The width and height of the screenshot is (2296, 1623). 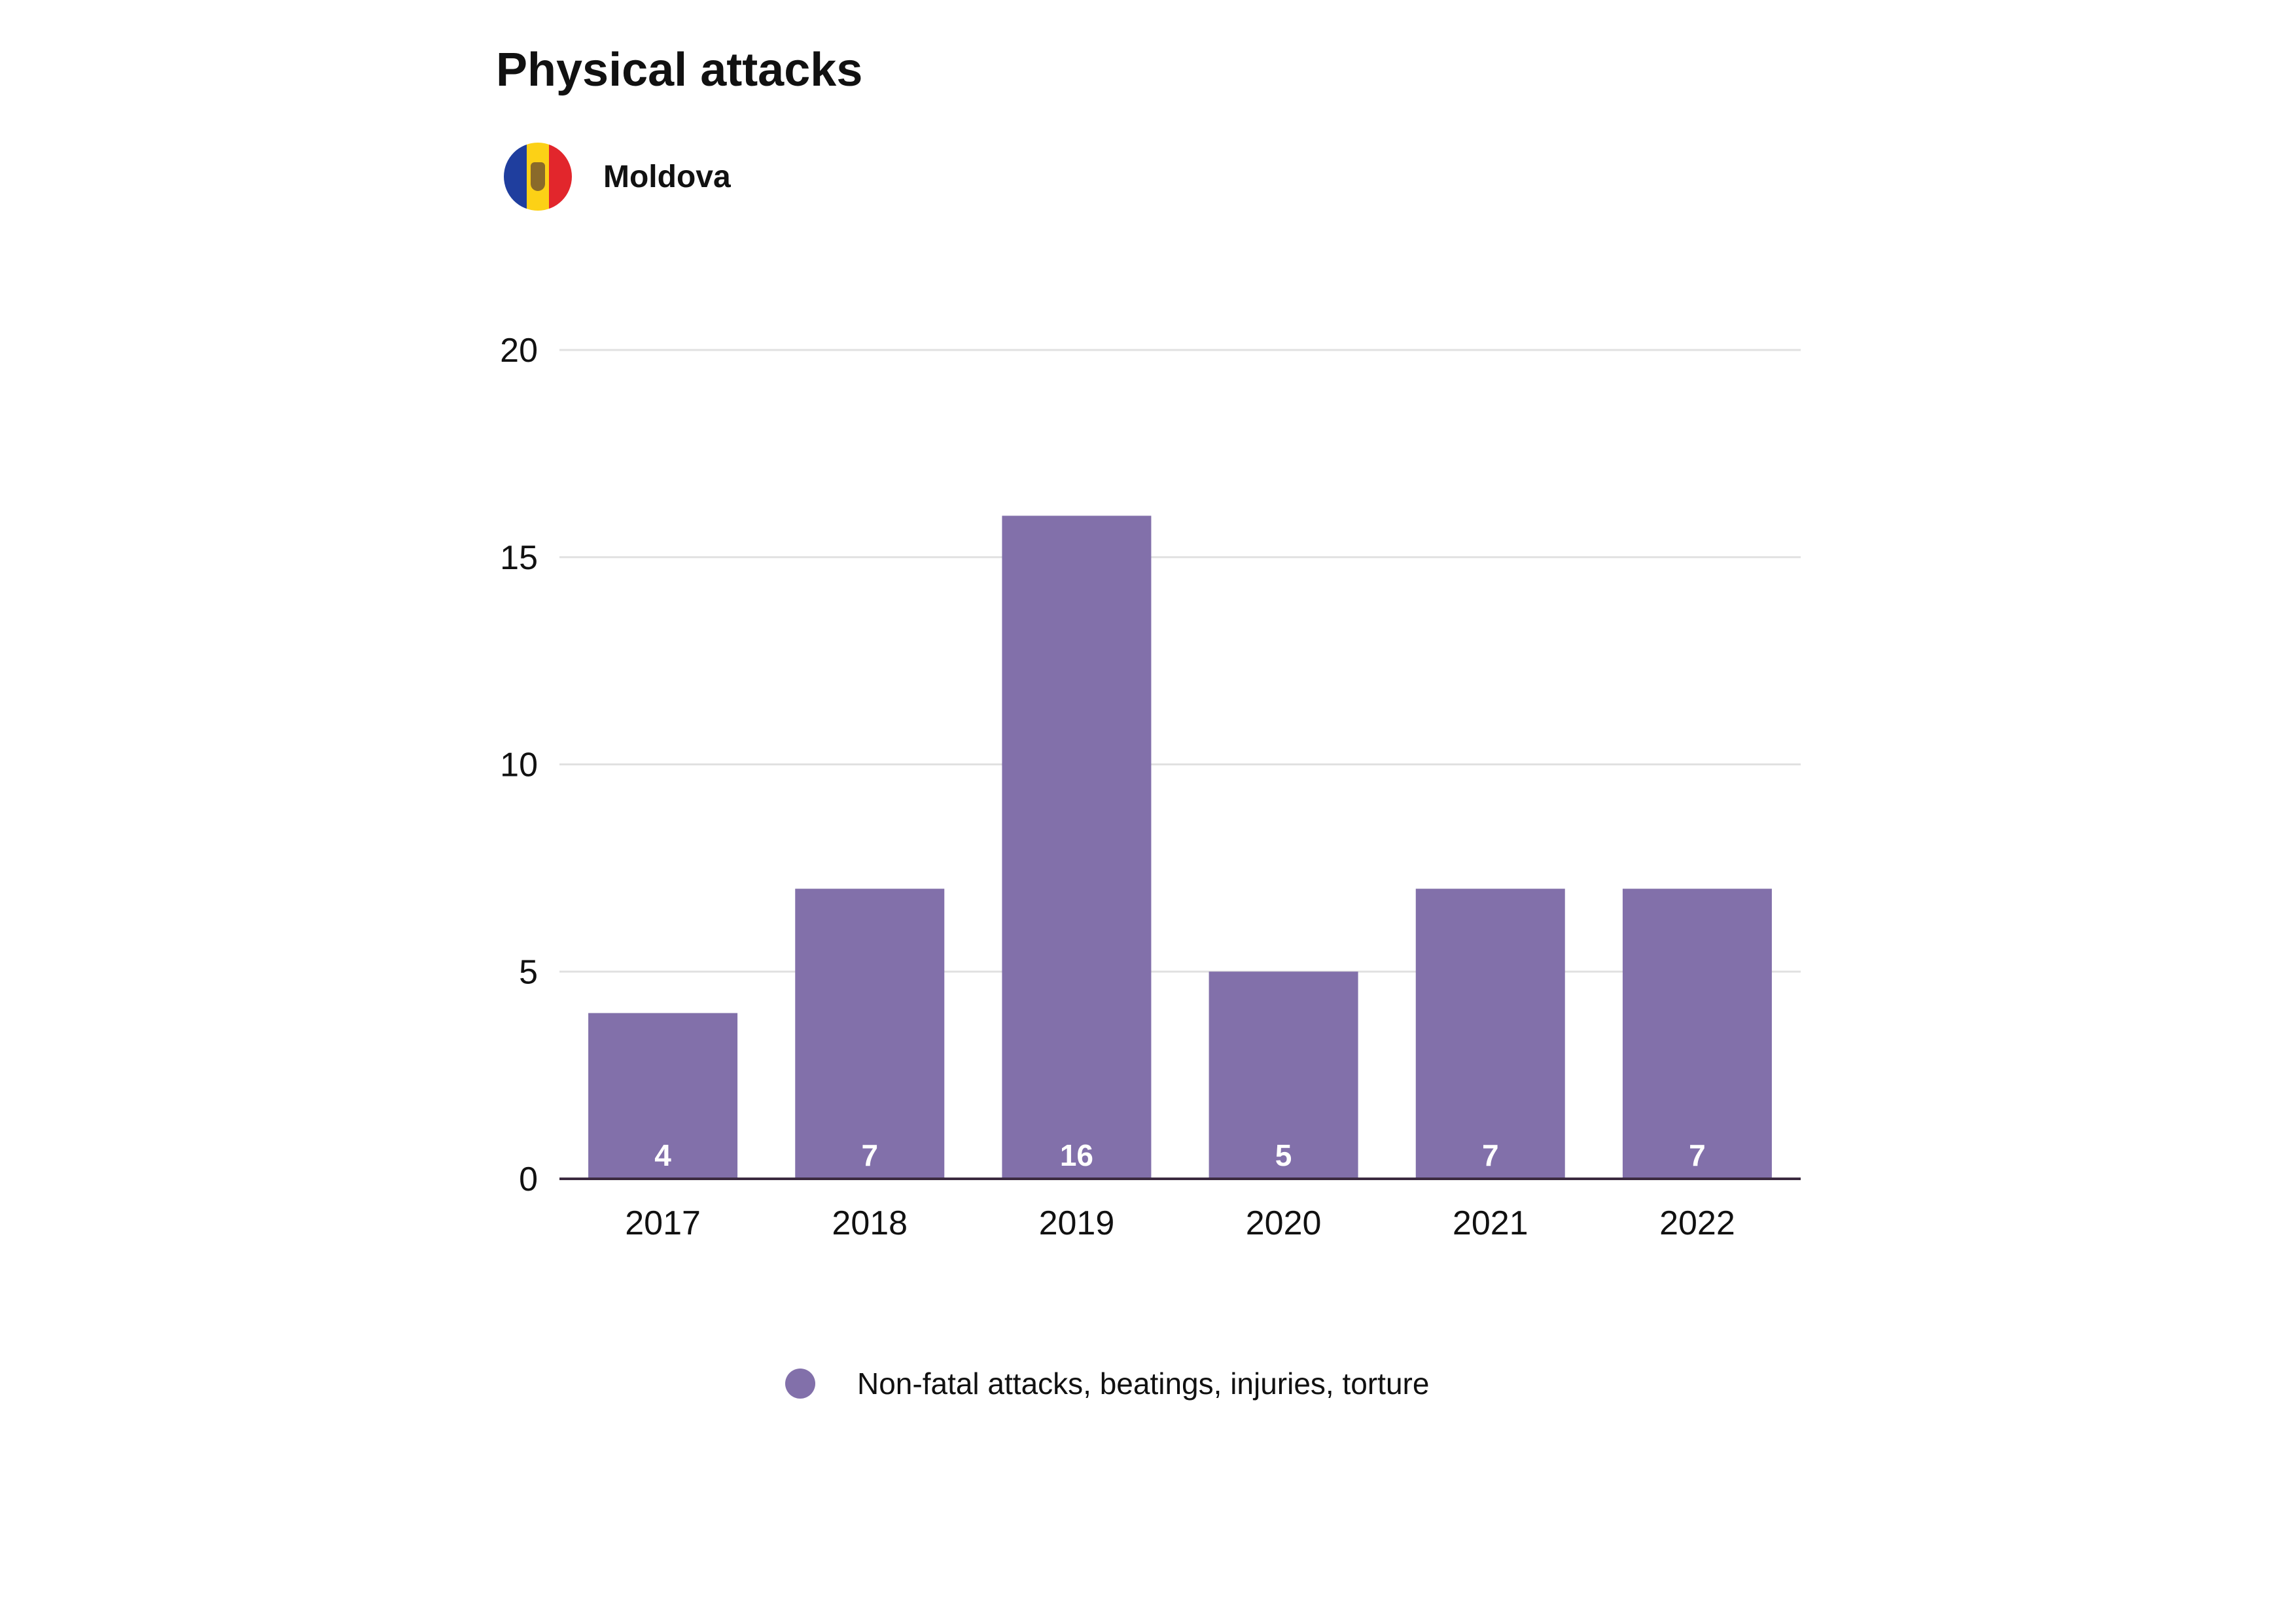 What do you see at coordinates (519, 765) in the screenshot?
I see `y-tick-label: 10` at bounding box center [519, 765].